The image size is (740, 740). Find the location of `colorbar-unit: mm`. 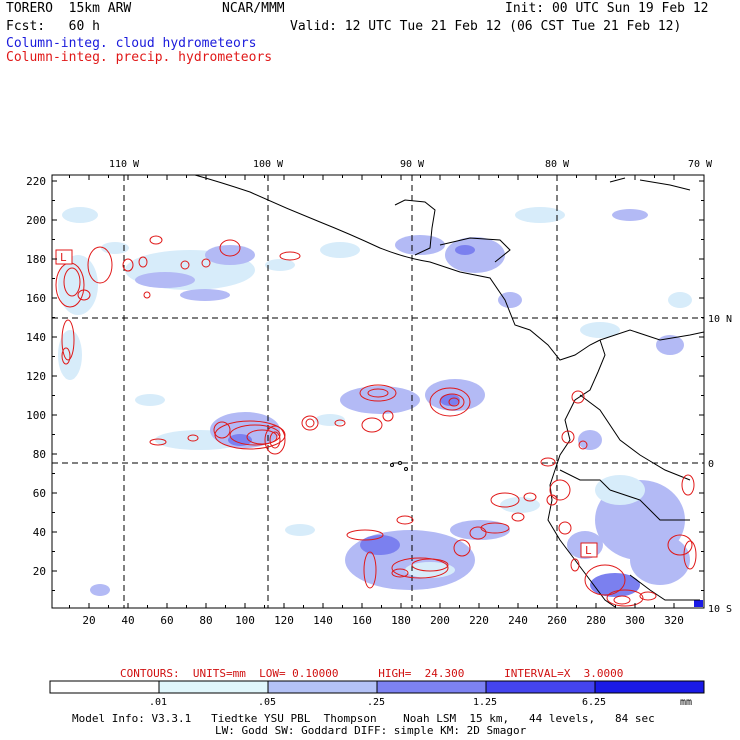

colorbar-unit: mm is located at coordinates (686, 702).